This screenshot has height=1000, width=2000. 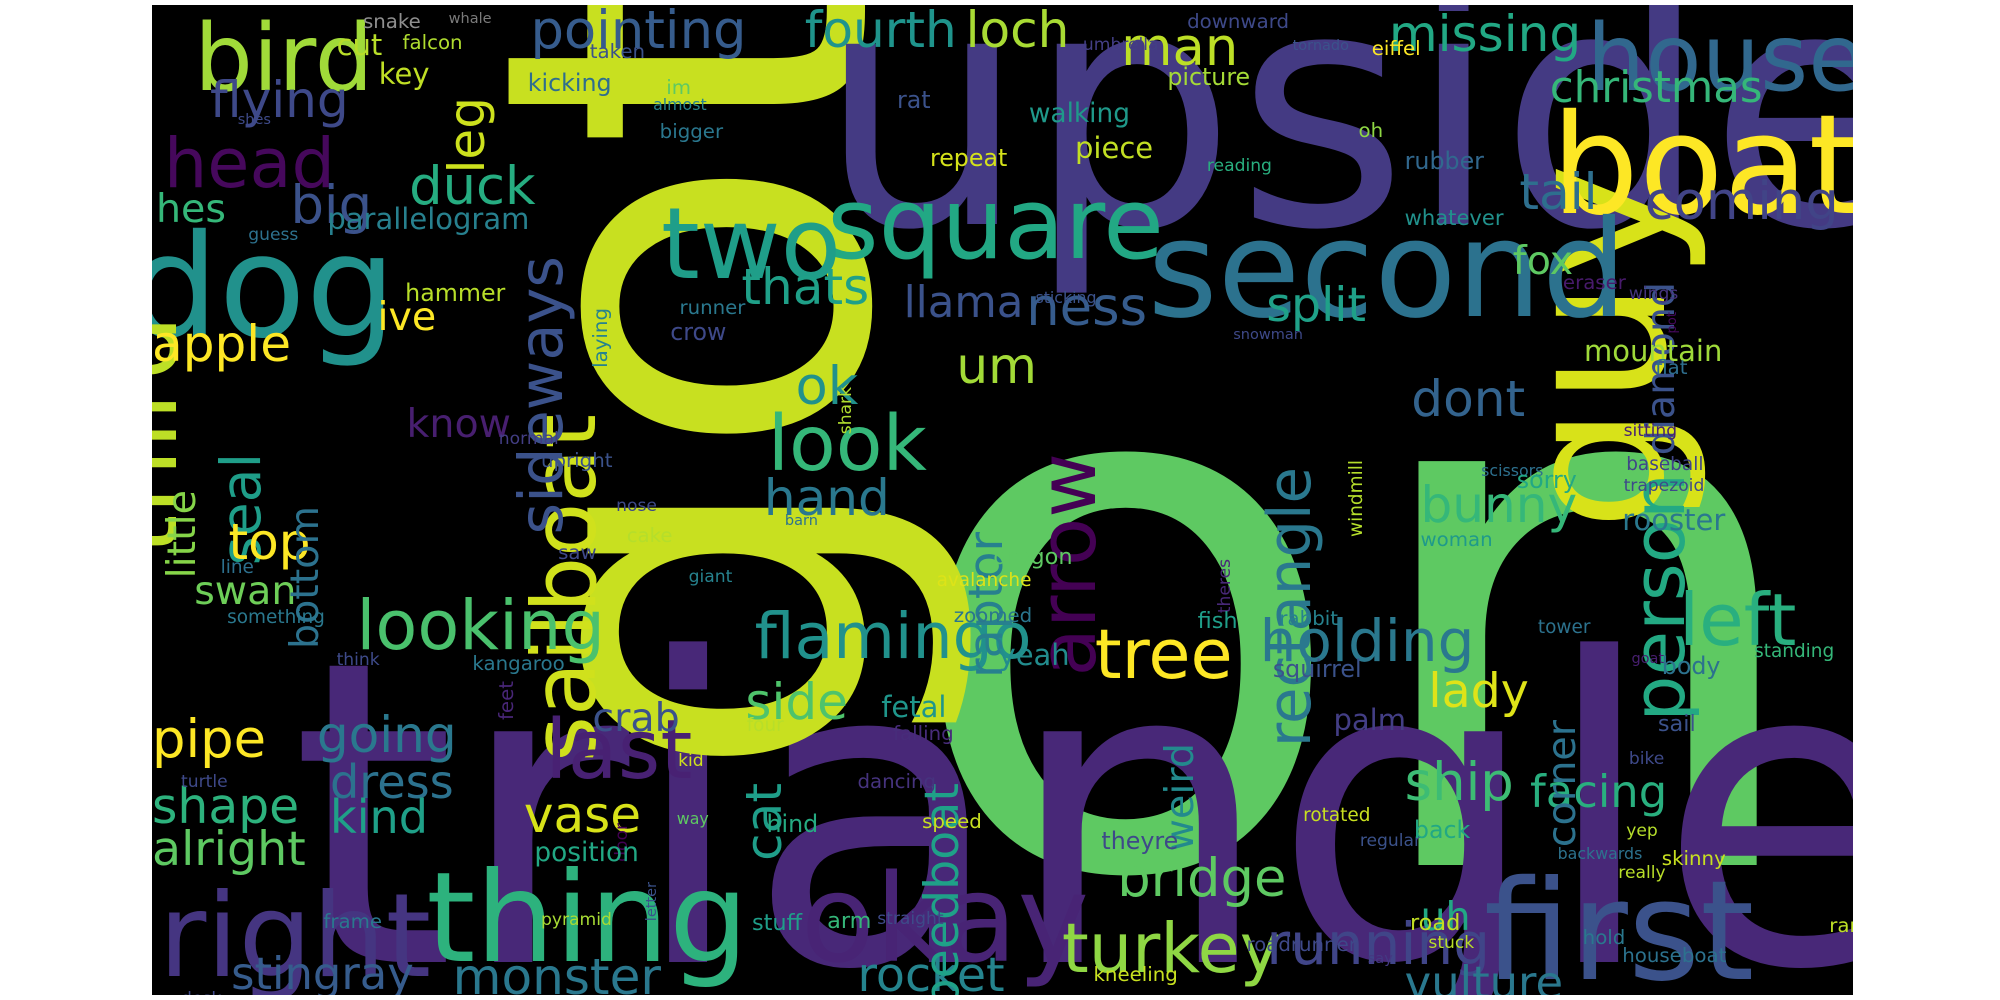 What do you see at coordinates (910, 918) in the screenshot?
I see `word-straight: straight` at bounding box center [910, 918].